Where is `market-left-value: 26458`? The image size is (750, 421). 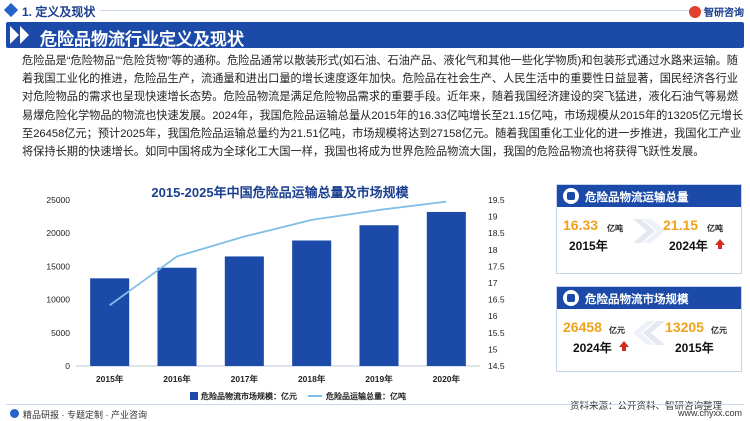
market-left-value: 26458 is located at coordinates (582, 327).